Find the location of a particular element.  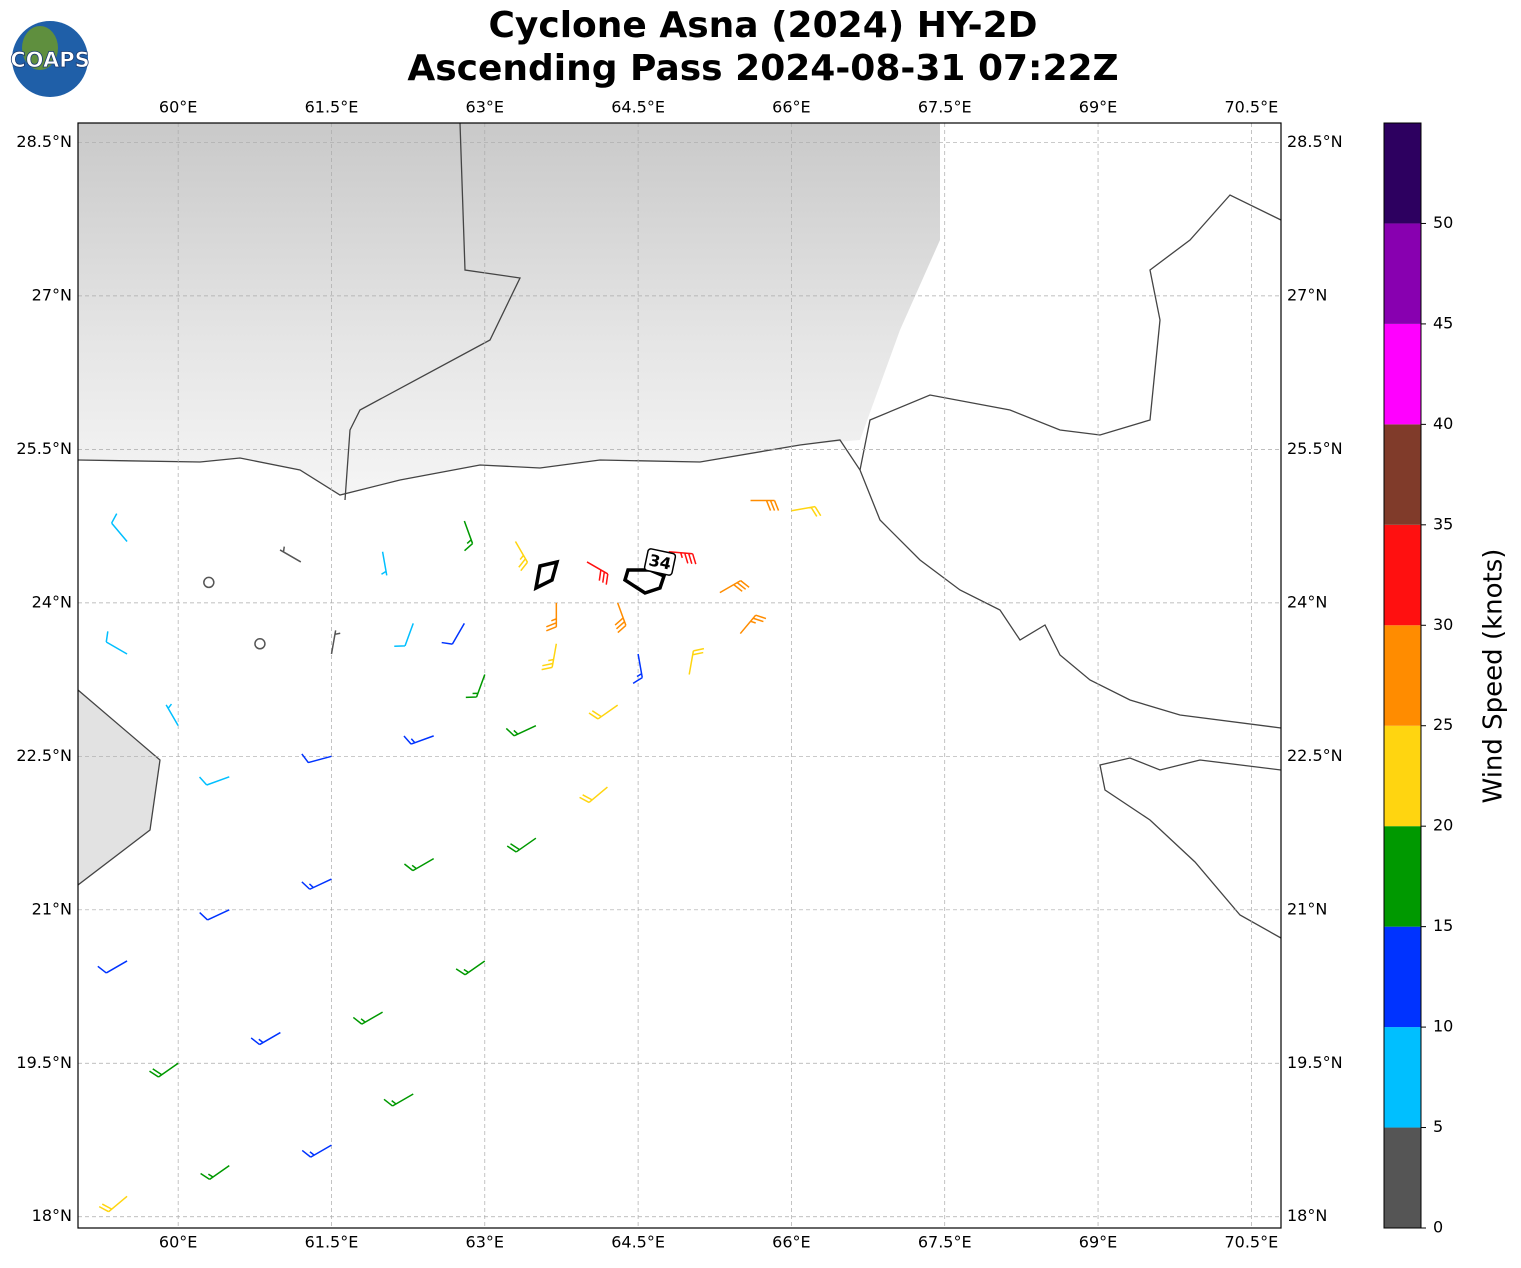

y-tick-label: 22.5°N is located at coordinates (1315, 755).